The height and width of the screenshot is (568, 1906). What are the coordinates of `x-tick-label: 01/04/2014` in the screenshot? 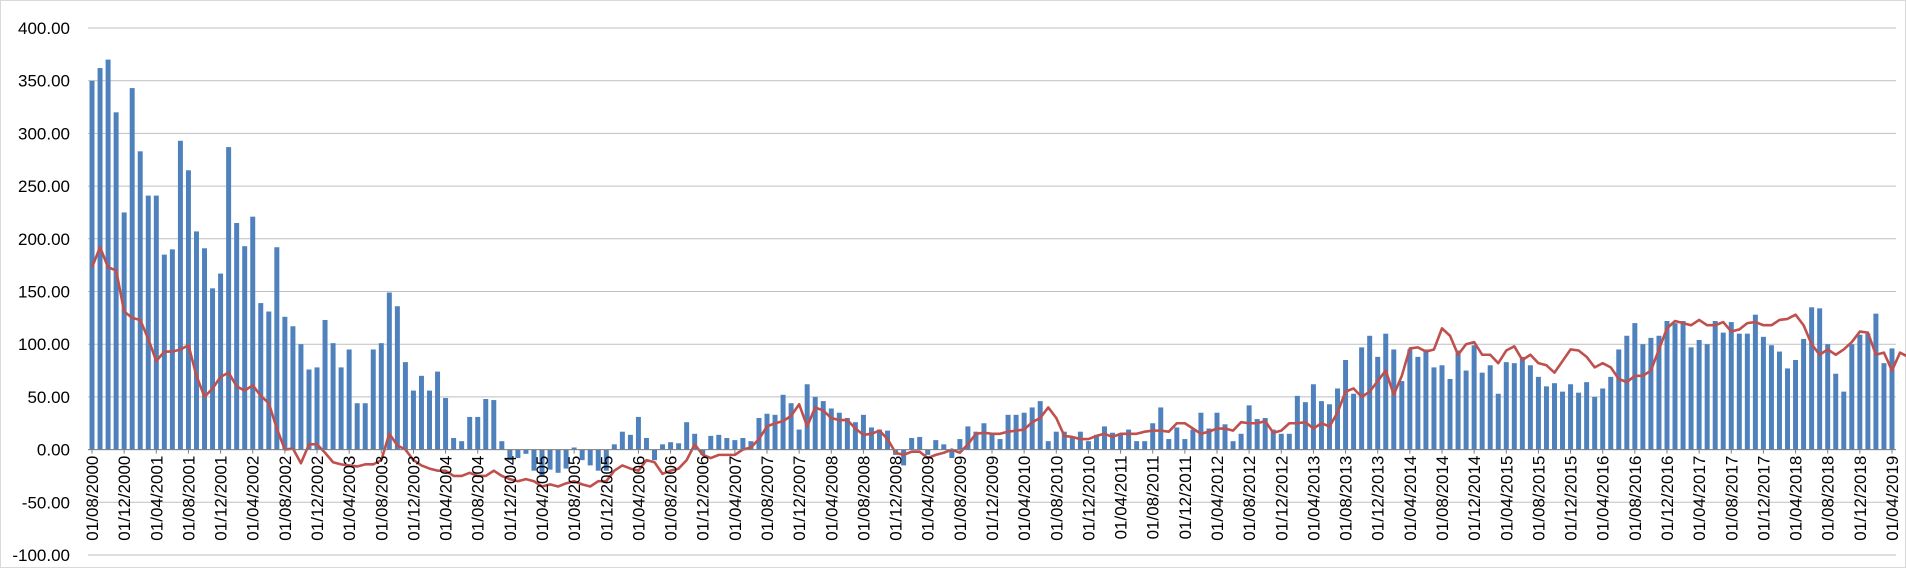 It's located at (1410, 498).